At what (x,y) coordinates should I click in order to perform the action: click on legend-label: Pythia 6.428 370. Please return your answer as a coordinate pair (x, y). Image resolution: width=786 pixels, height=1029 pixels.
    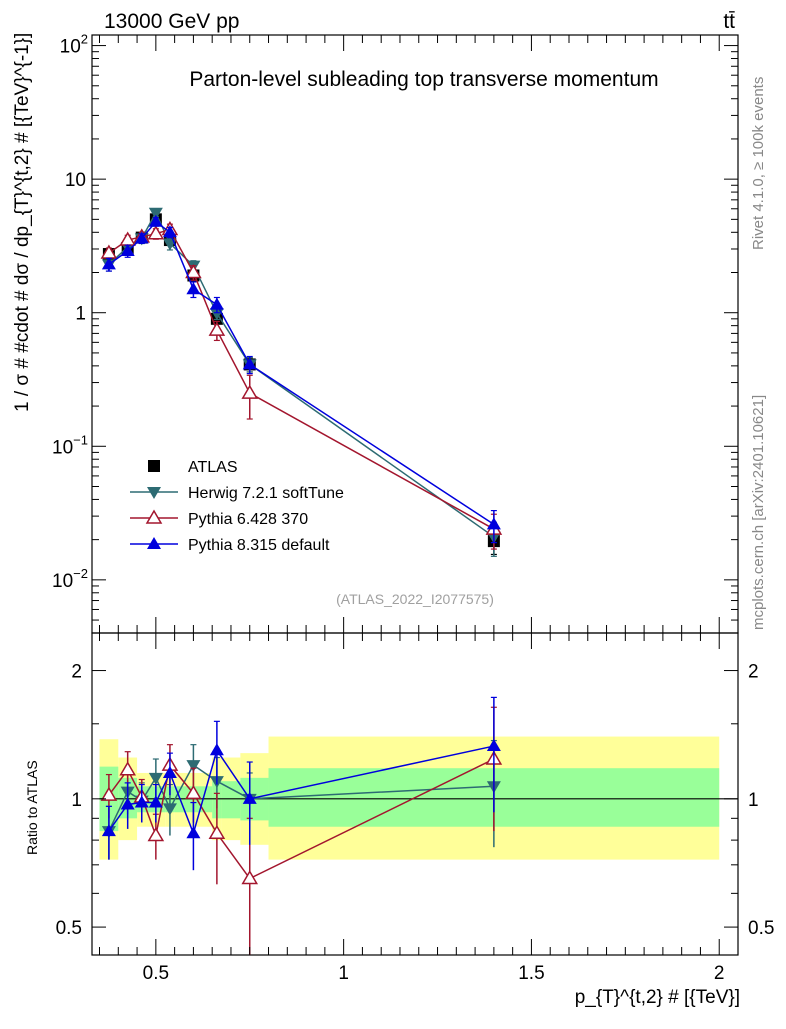
    Looking at the image, I should click on (248, 519).